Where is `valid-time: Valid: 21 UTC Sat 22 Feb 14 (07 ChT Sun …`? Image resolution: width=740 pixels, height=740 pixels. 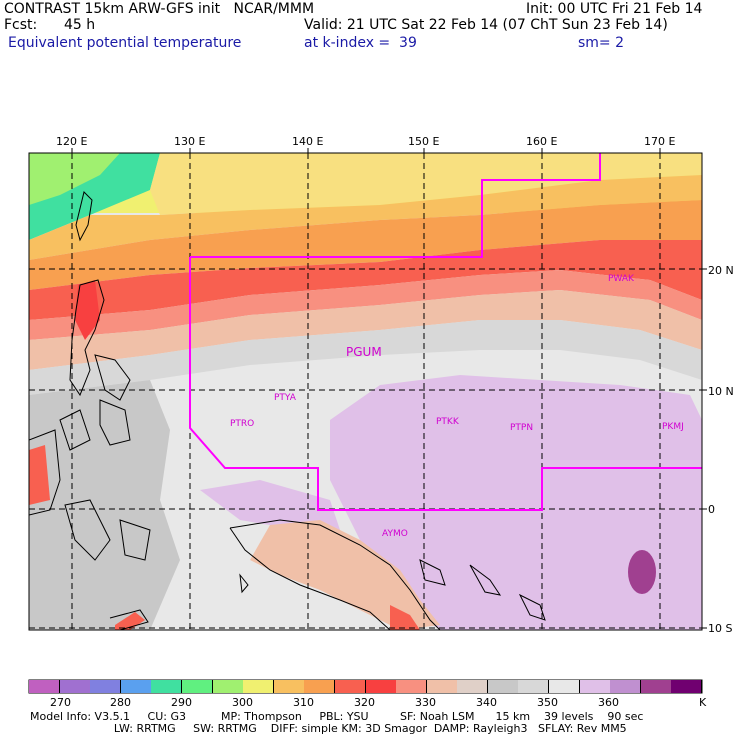 valid-time: Valid: 21 UTC Sat 22 Feb 14 (07 ChT Sun … is located at coordinates (486, 25).